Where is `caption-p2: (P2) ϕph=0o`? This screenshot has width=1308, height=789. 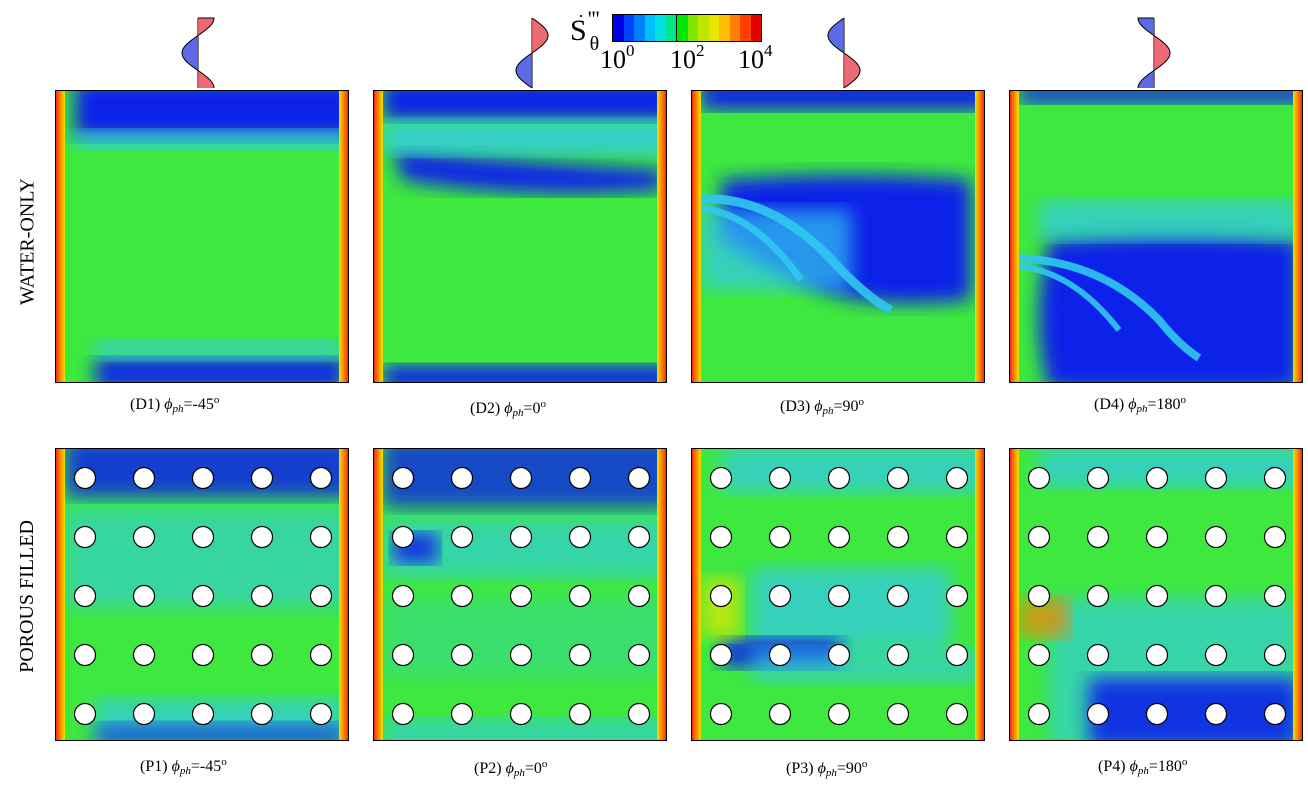
caption-p2: (P2) ϕph=0o is located at coordinates (511, 768).